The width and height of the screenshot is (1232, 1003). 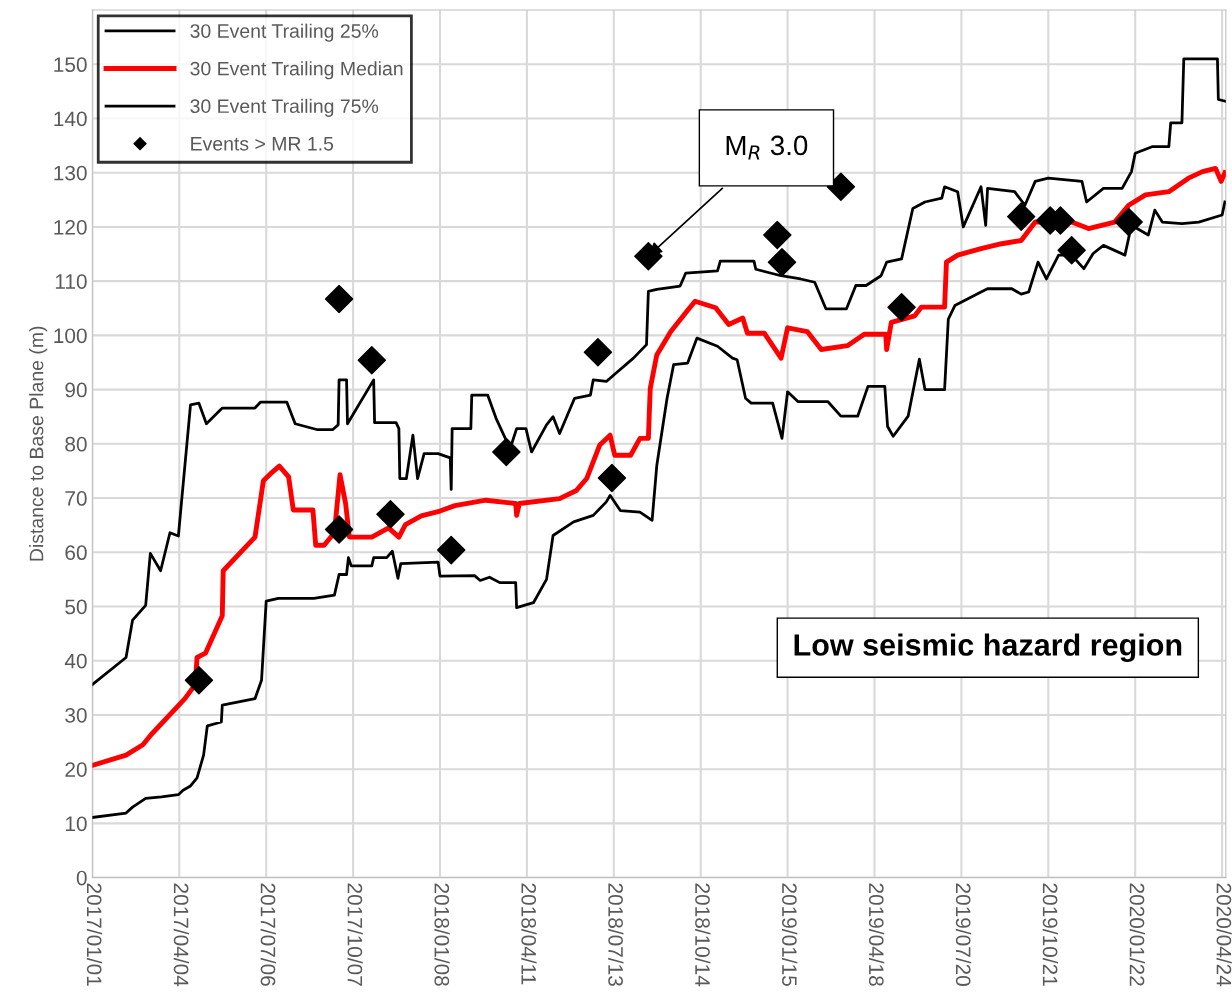 I want to click on y-tick-label: 10, so click(x=76, y=824).